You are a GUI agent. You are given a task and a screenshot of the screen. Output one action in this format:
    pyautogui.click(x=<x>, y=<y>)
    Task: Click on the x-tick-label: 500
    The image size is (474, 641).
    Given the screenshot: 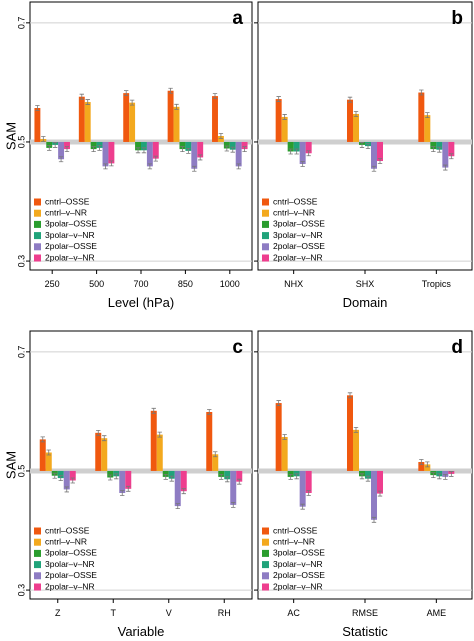 What is the action you would take?
    pyautogui.click(x=96, y=284)
    